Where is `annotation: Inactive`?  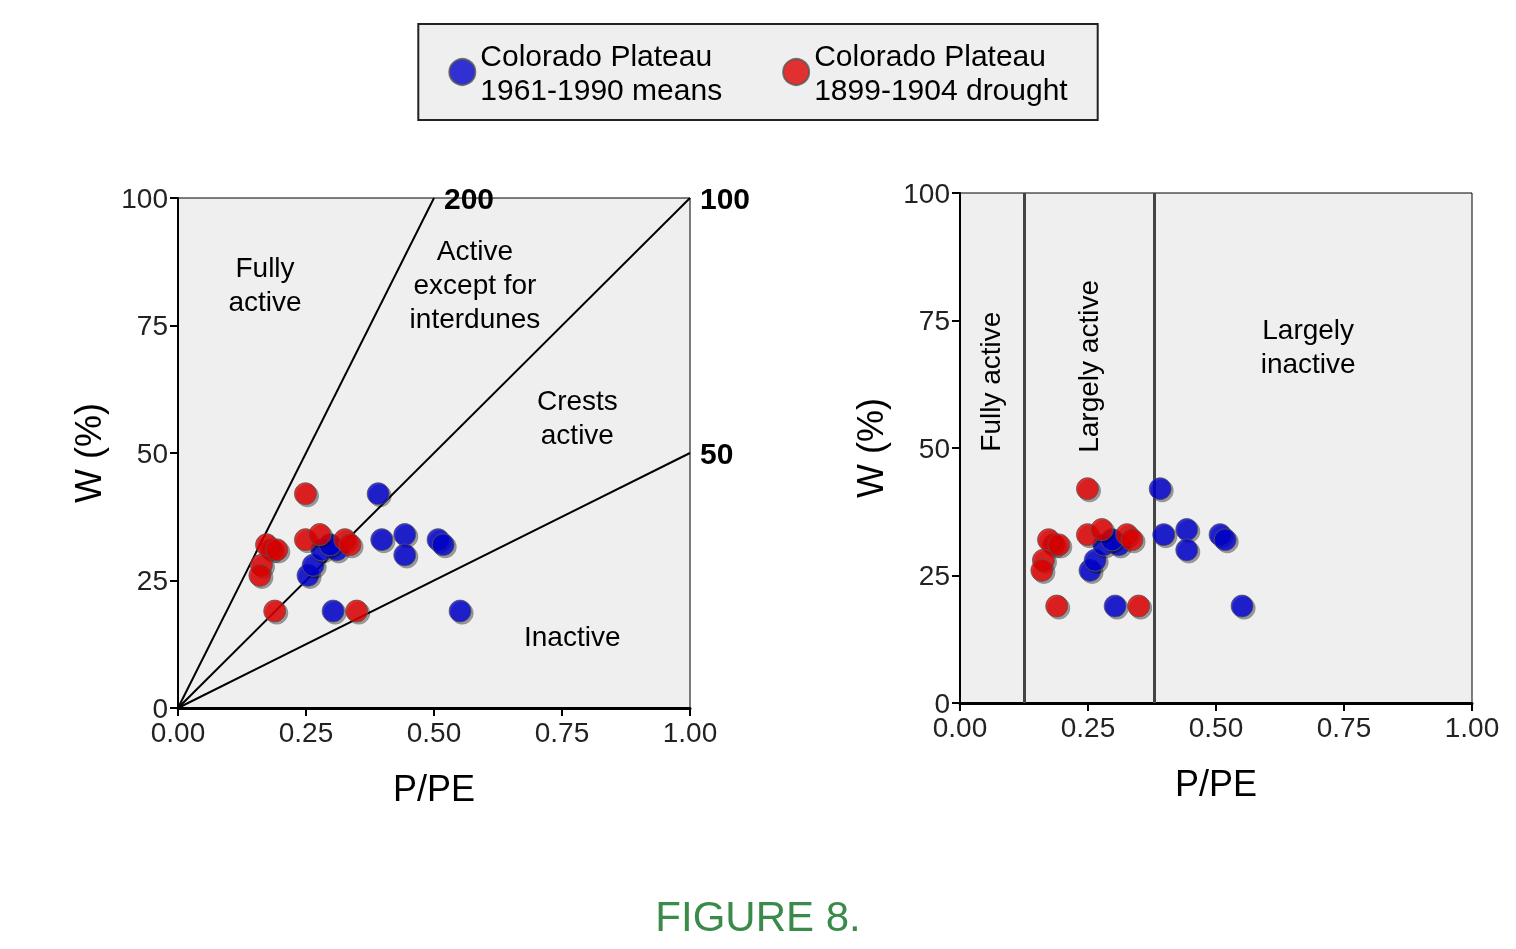 annotation: Inactive is located at coordinates (572, 637).